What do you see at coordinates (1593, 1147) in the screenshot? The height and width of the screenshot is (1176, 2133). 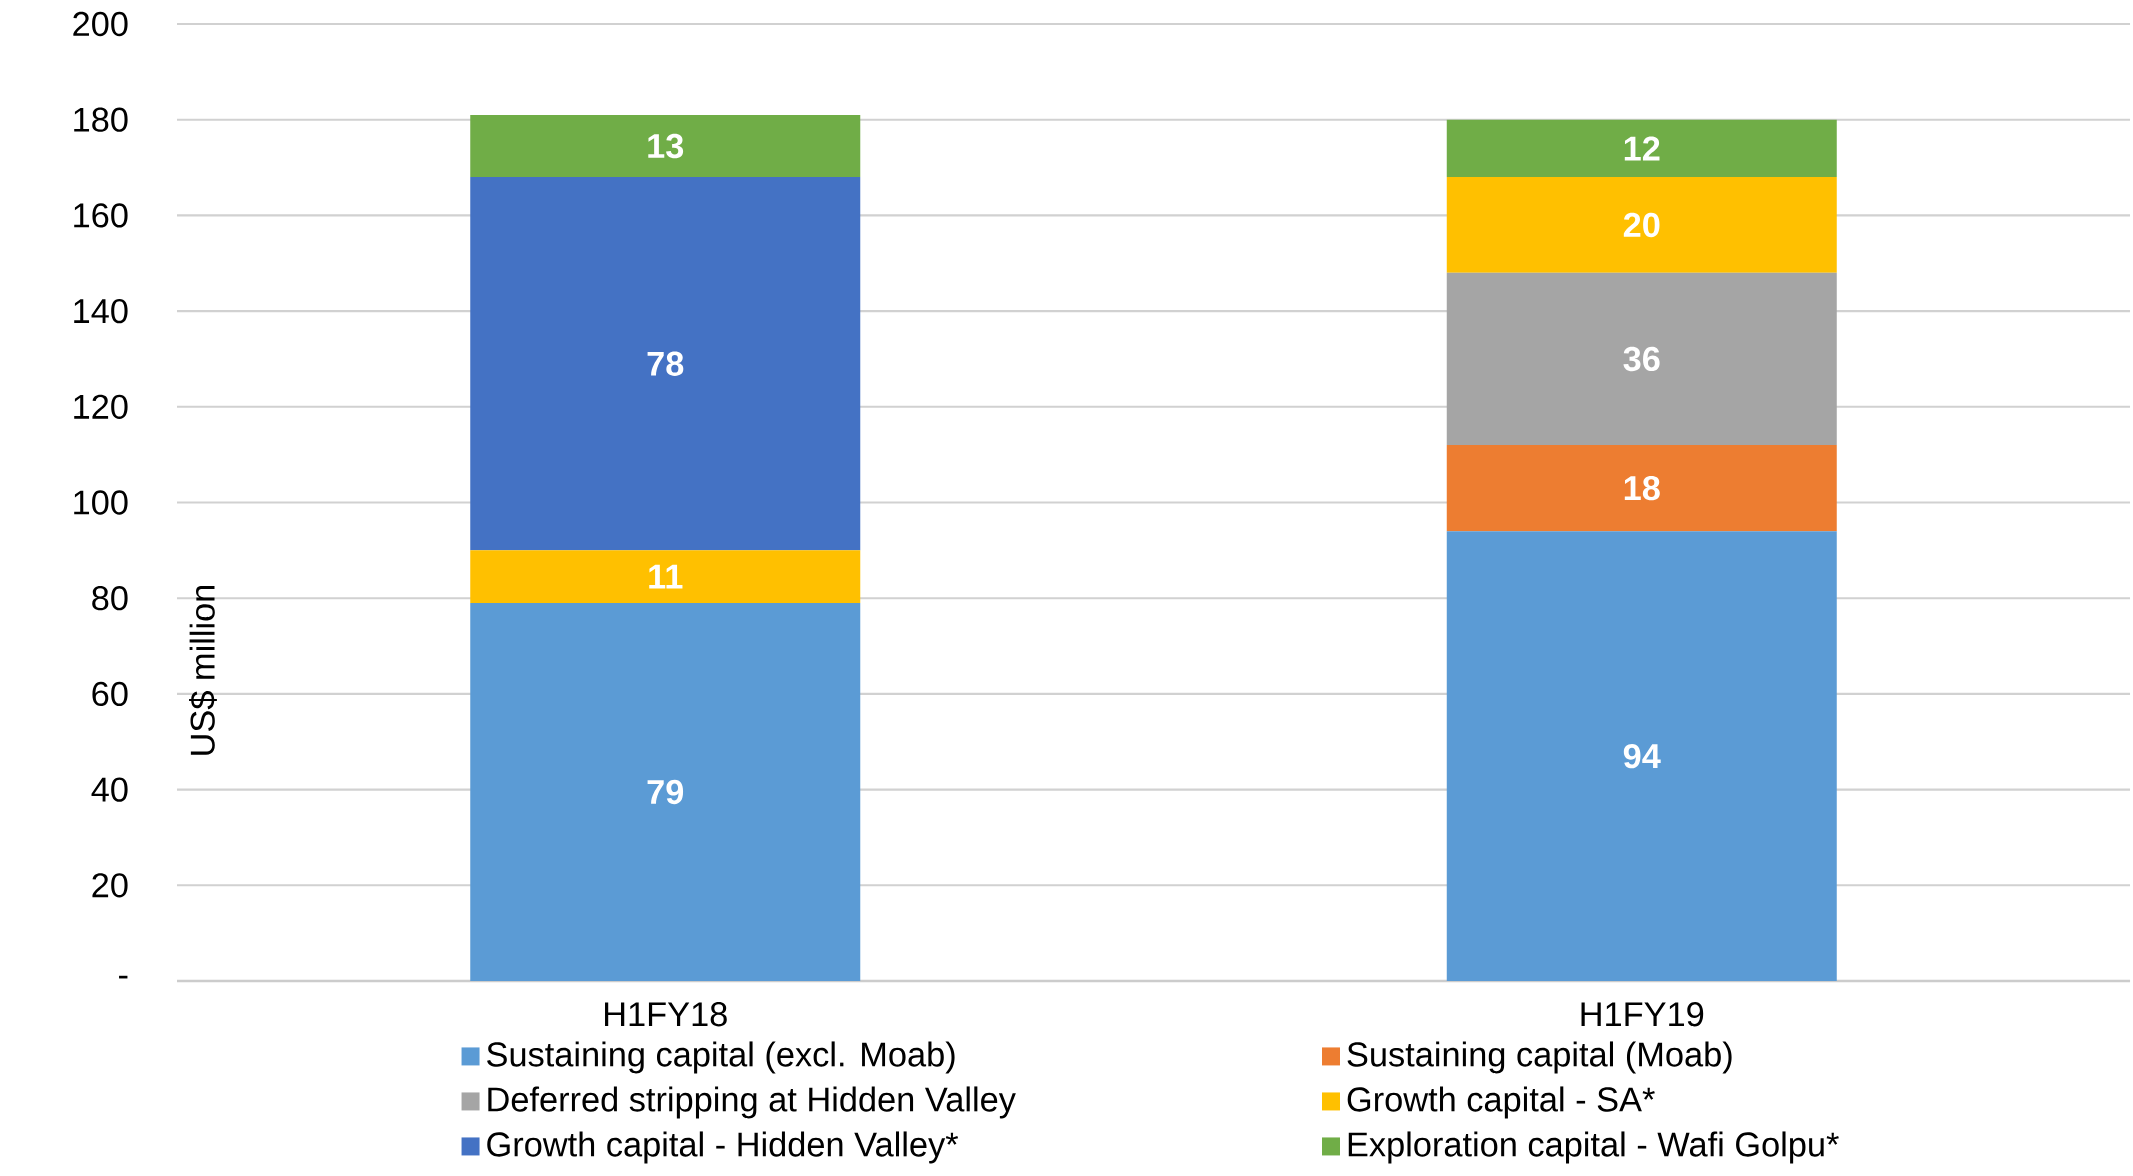 I see `legend-label: Exploration capital - Wafi Golpu*` at bounding box center [1593, 1147].